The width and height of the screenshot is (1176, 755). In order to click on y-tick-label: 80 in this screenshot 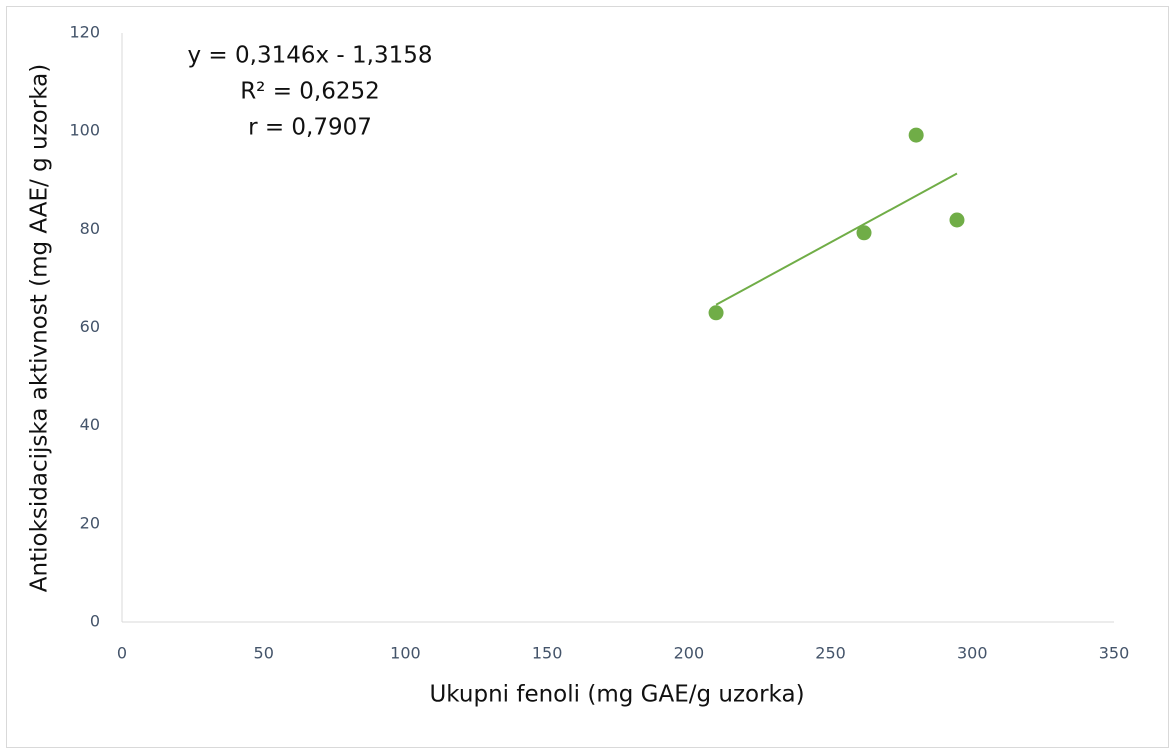, I will do `click(90, 228)`.